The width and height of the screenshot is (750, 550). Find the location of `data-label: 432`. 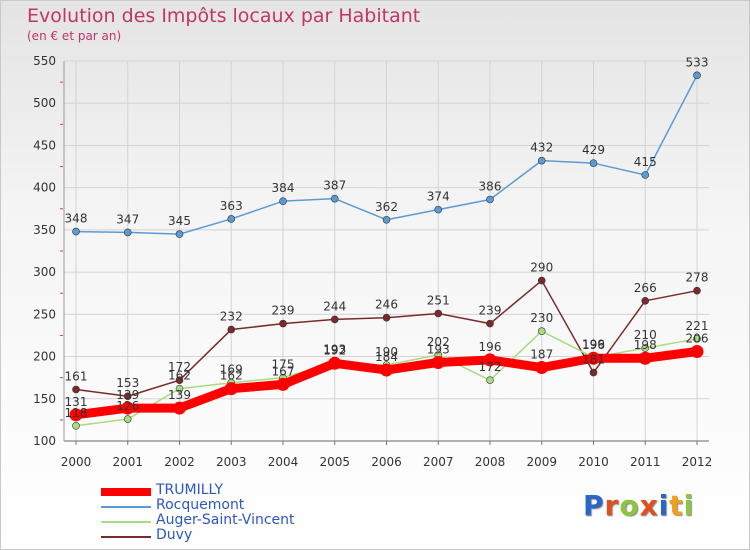

data-label: 432 is located at coordinates (541, 148).